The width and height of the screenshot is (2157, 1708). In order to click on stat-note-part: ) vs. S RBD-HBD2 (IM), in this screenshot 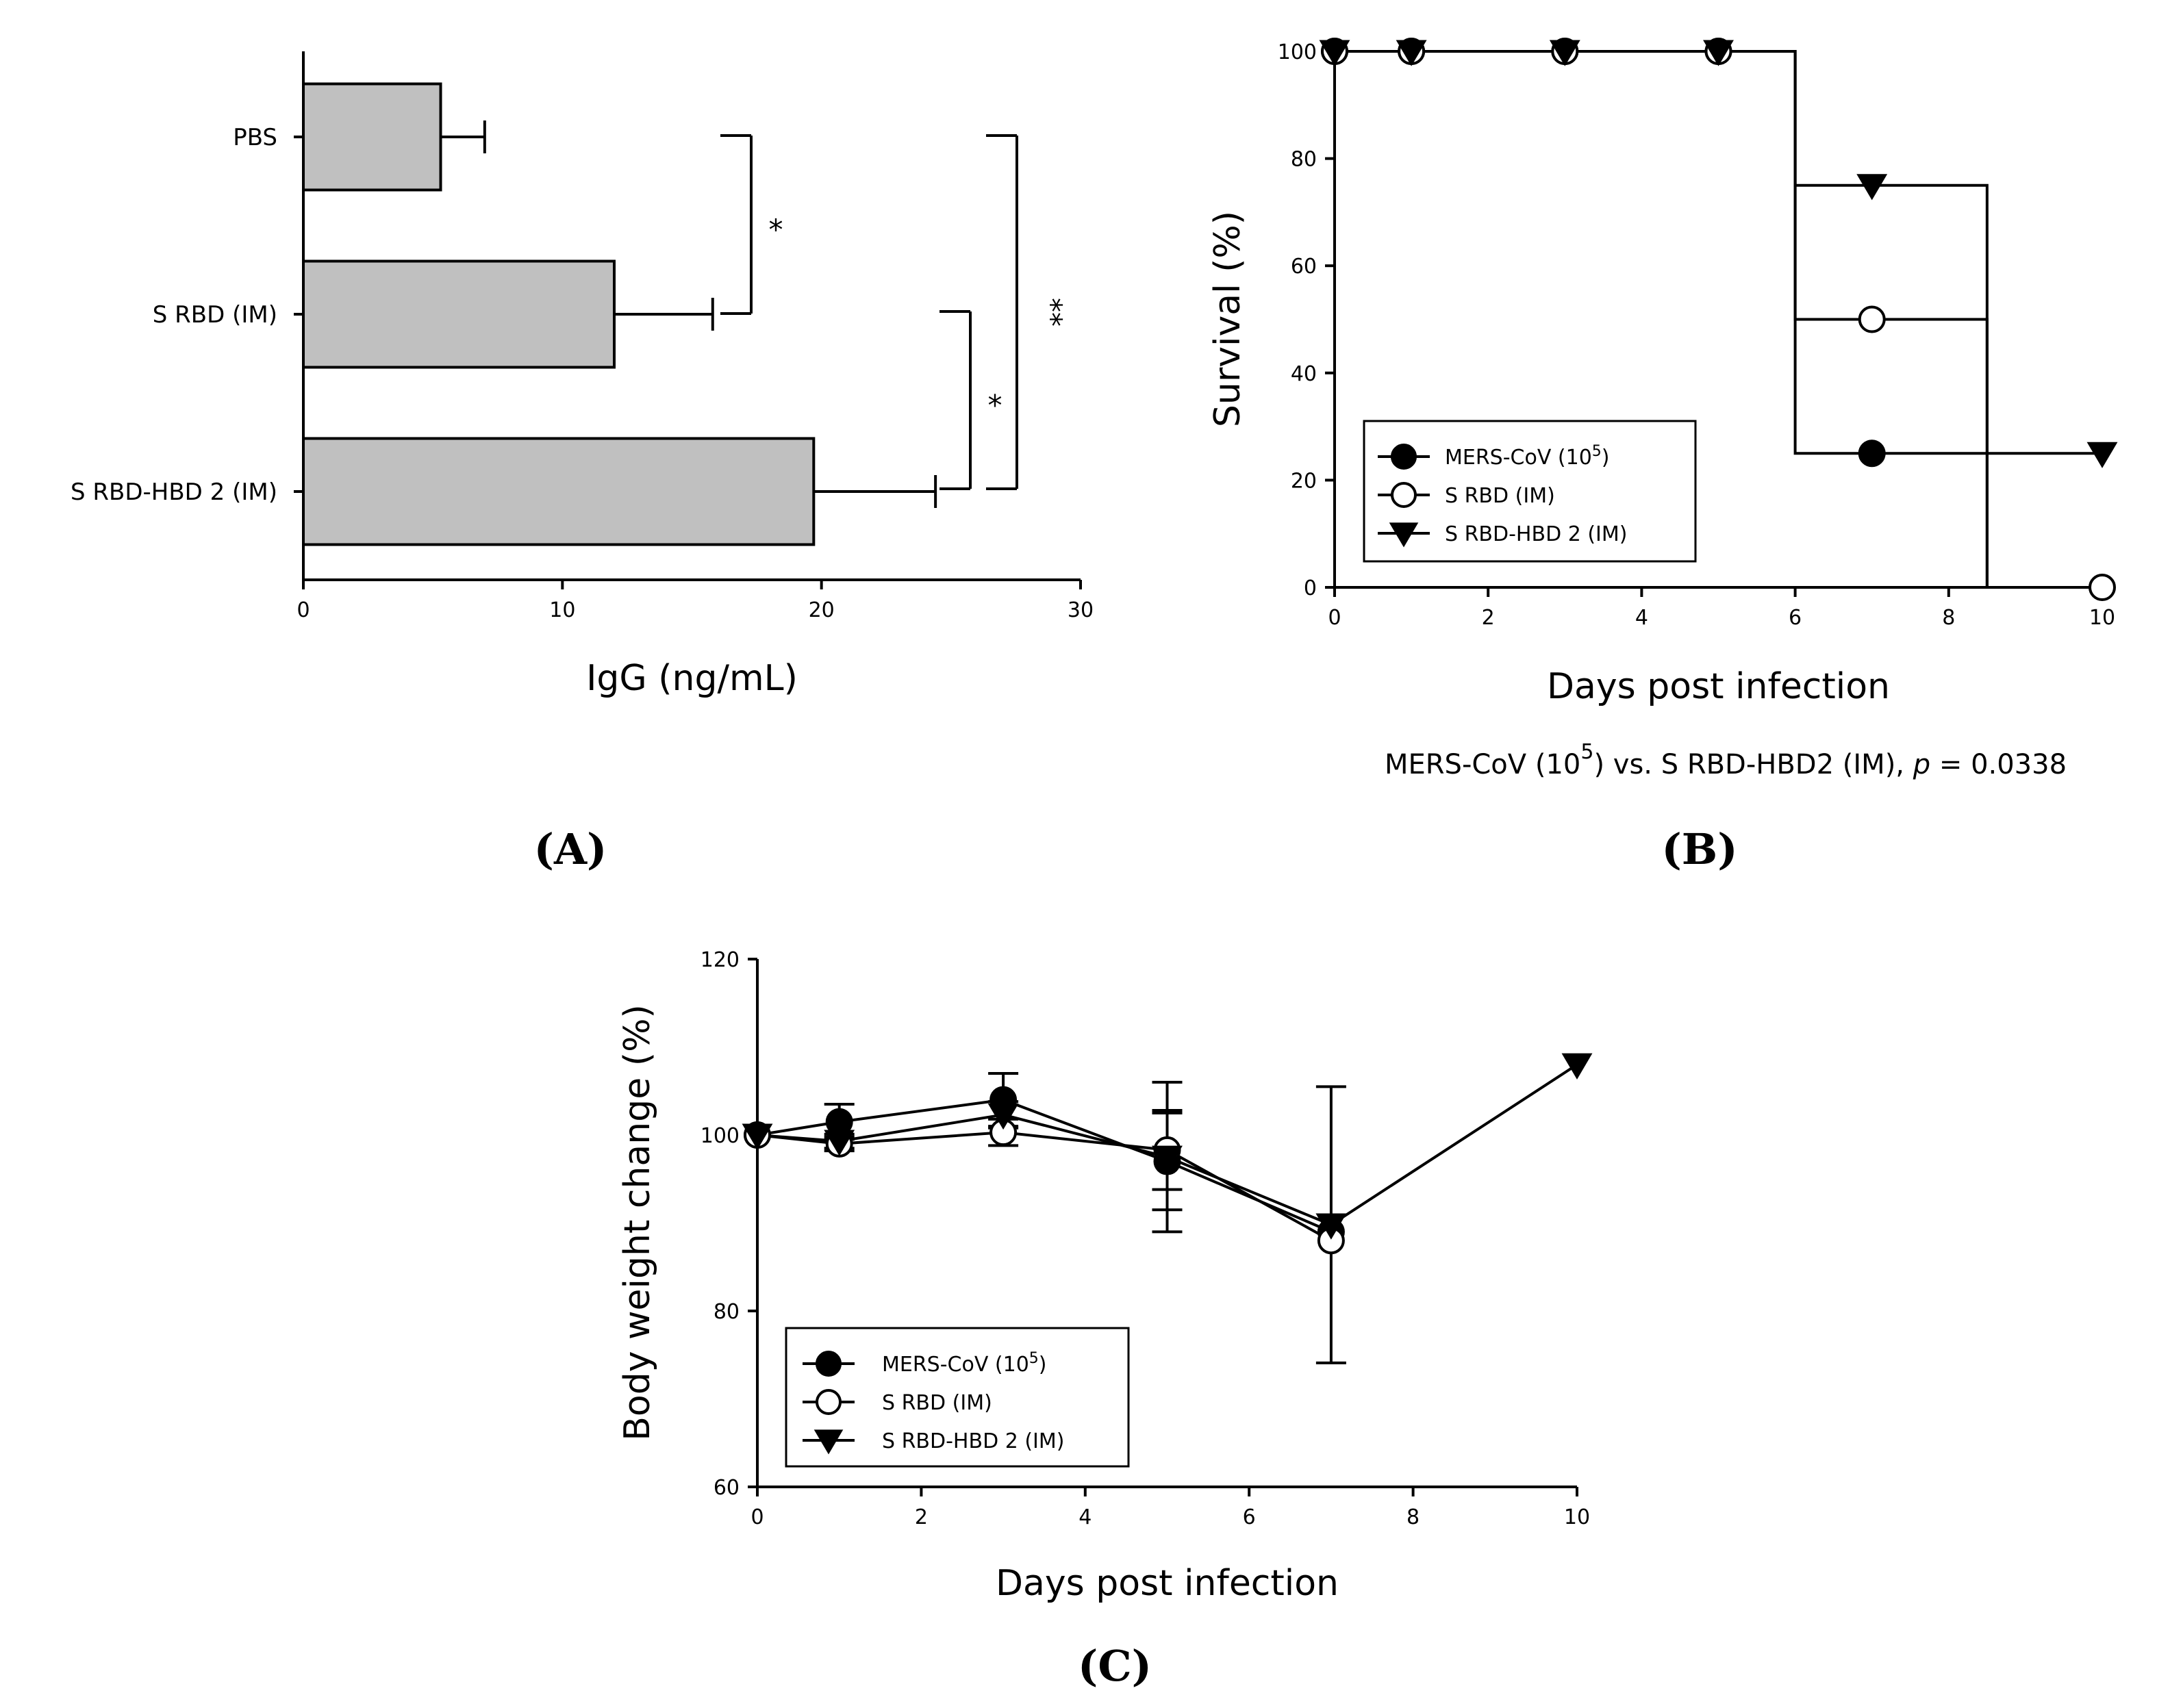, I will do `click(1753, 764)`.